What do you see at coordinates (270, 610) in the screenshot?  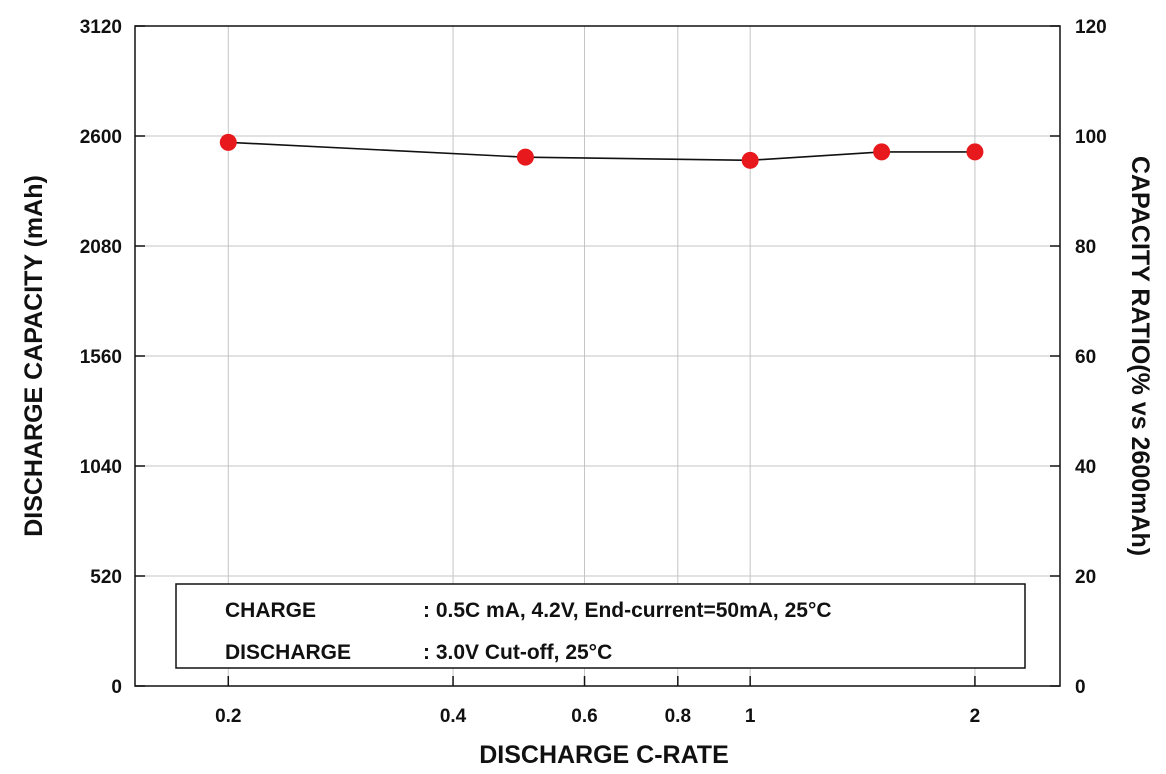 I see `legend-charge-label: CHARGE` at bounding box center [270, 610].